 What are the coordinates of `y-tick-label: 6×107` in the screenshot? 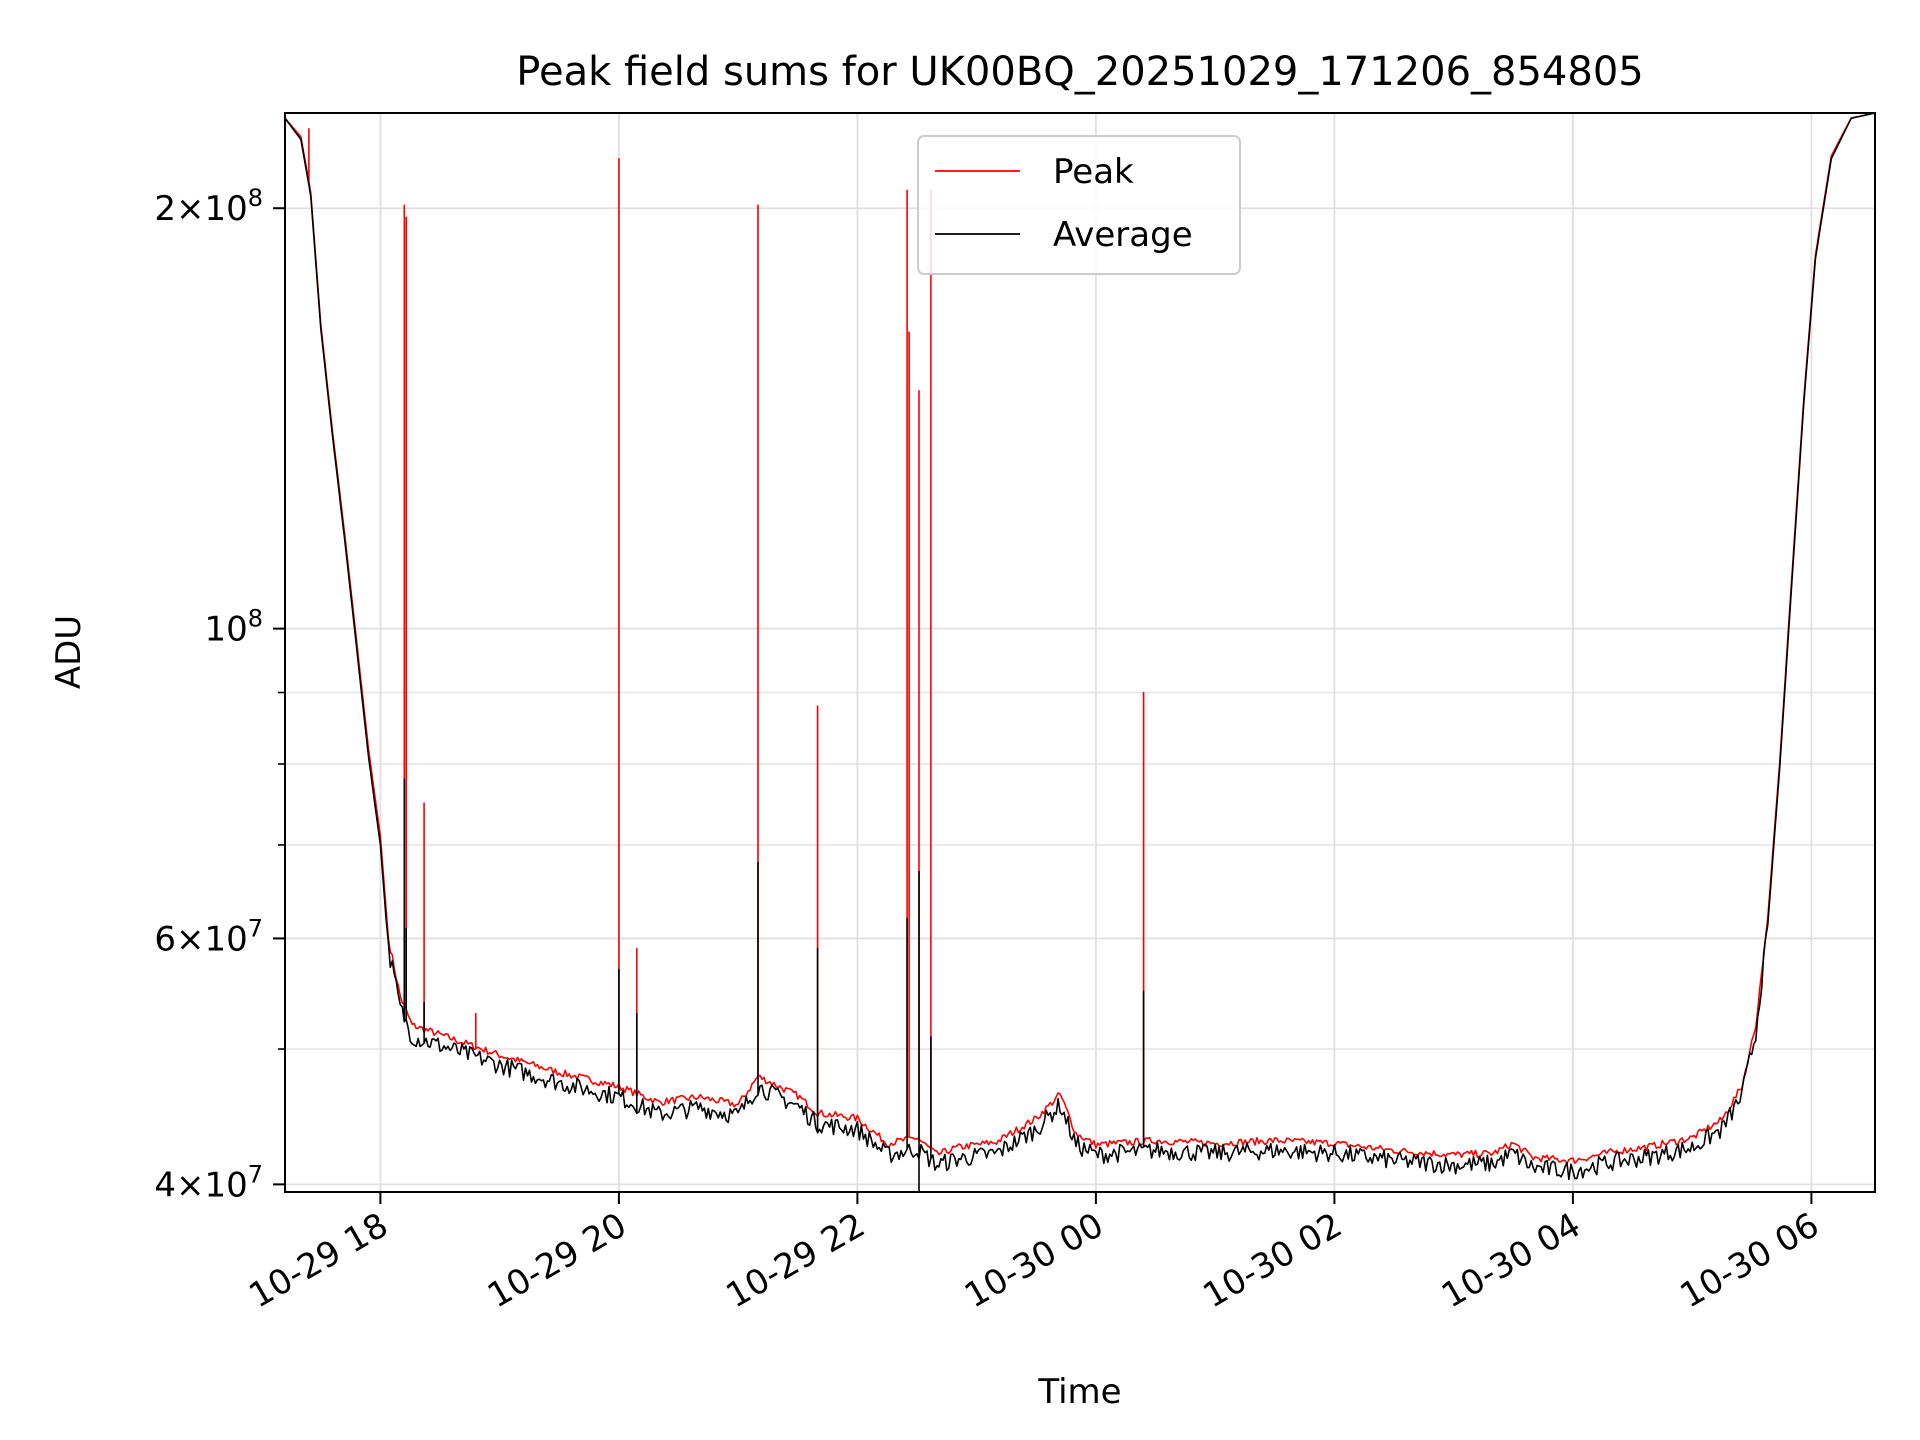 It's located at (208, 936).